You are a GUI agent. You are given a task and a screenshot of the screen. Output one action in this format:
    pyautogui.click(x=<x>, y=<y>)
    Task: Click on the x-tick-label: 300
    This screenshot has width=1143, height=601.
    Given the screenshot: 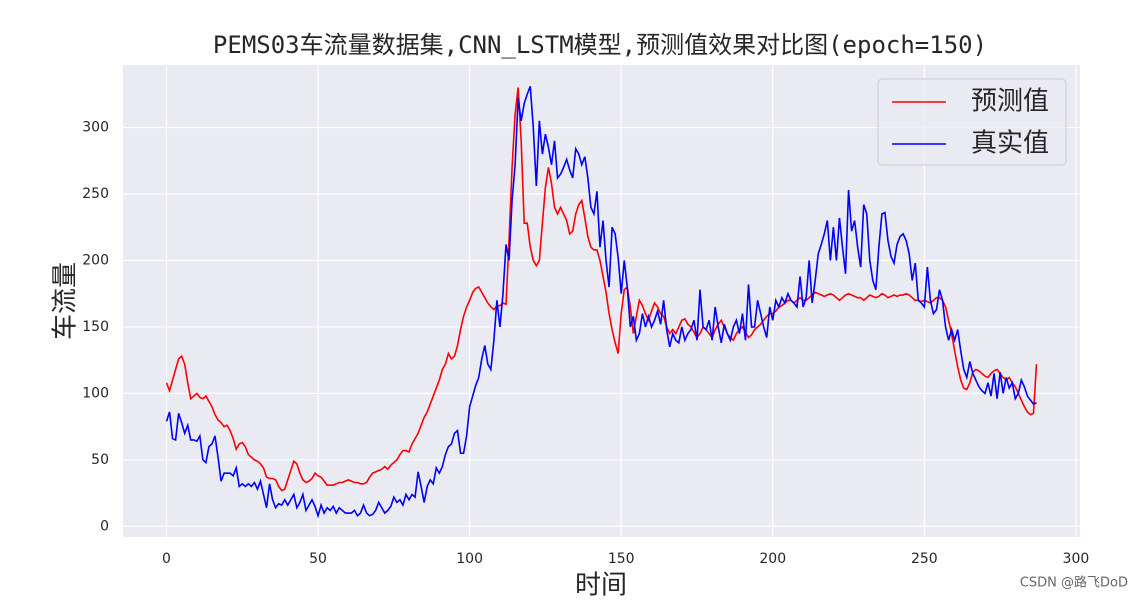 What is the action you would take?
    pyautogui.click(x=1076, y=559)
    